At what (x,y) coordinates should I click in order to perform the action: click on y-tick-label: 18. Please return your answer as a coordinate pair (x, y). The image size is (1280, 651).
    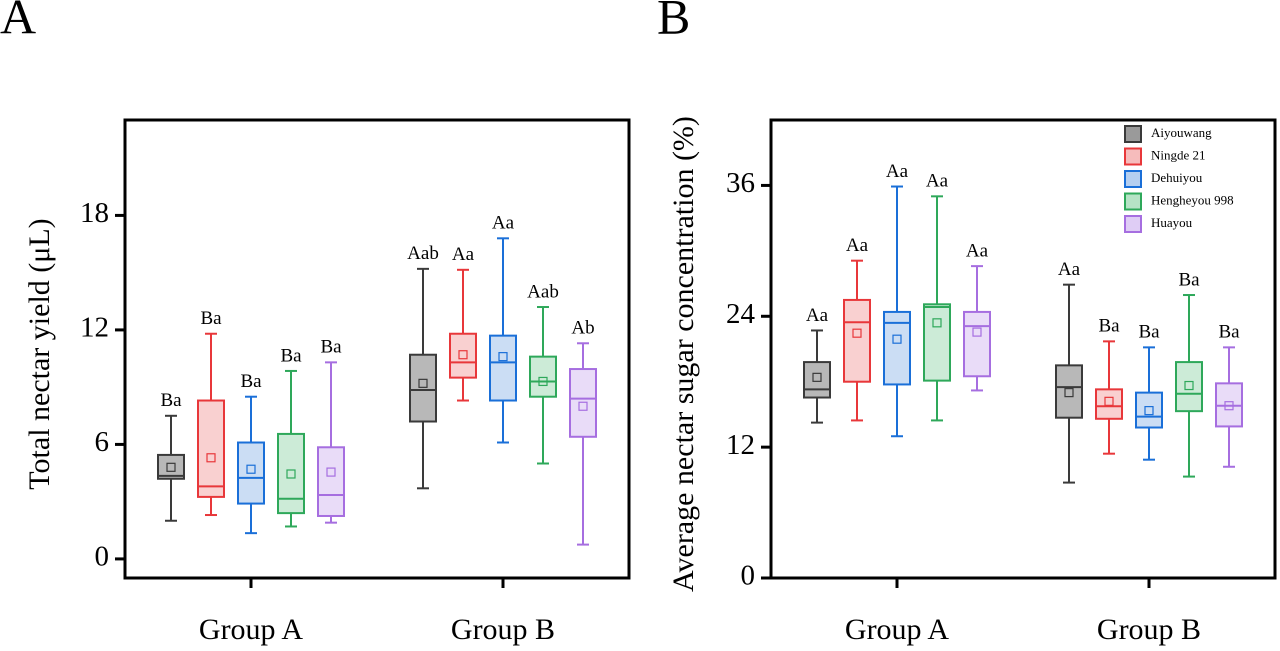
    Looking at the image, I should click on (94, 213).